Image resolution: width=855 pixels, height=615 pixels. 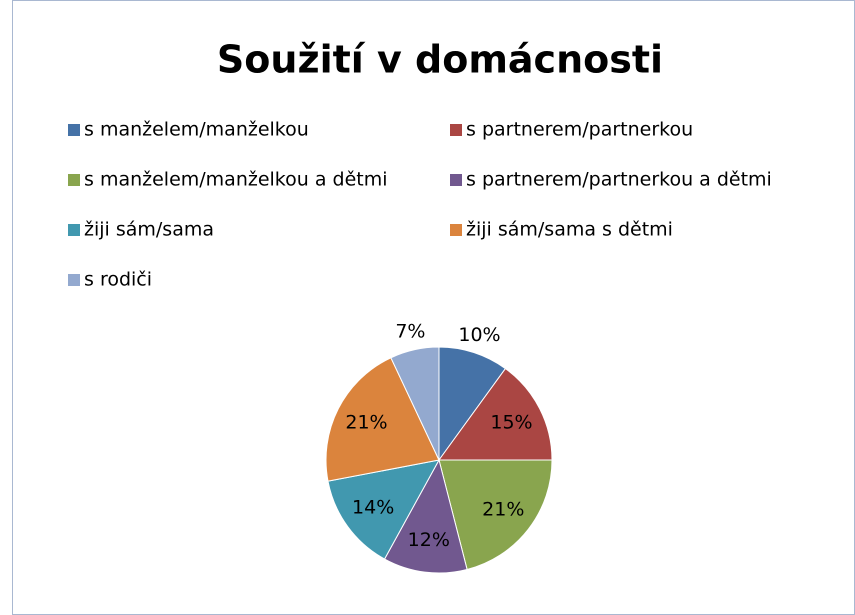 I want to click on data-label: 12%, so click(x=429, y=540).